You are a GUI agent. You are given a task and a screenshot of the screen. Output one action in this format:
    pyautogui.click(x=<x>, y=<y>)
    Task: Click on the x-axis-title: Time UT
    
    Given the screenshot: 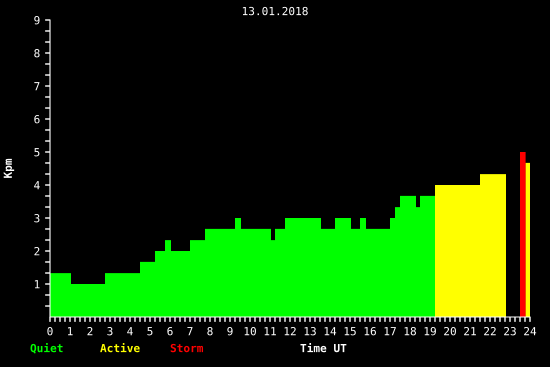 What is the action you would take?
    pyautogui.click(x=323, y=347)
    